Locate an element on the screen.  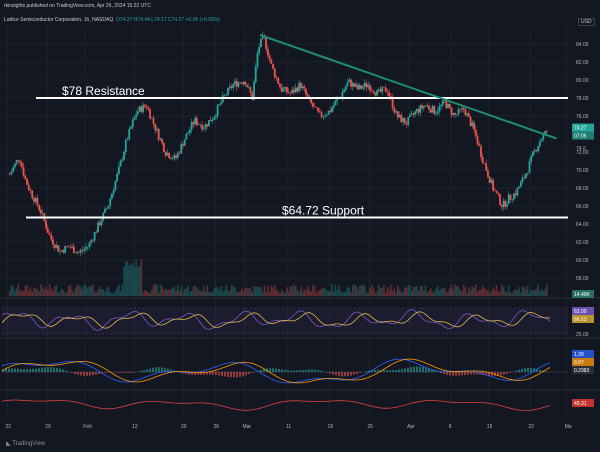
last-price-tag: 74.27 is located at coordinates (580, 129).